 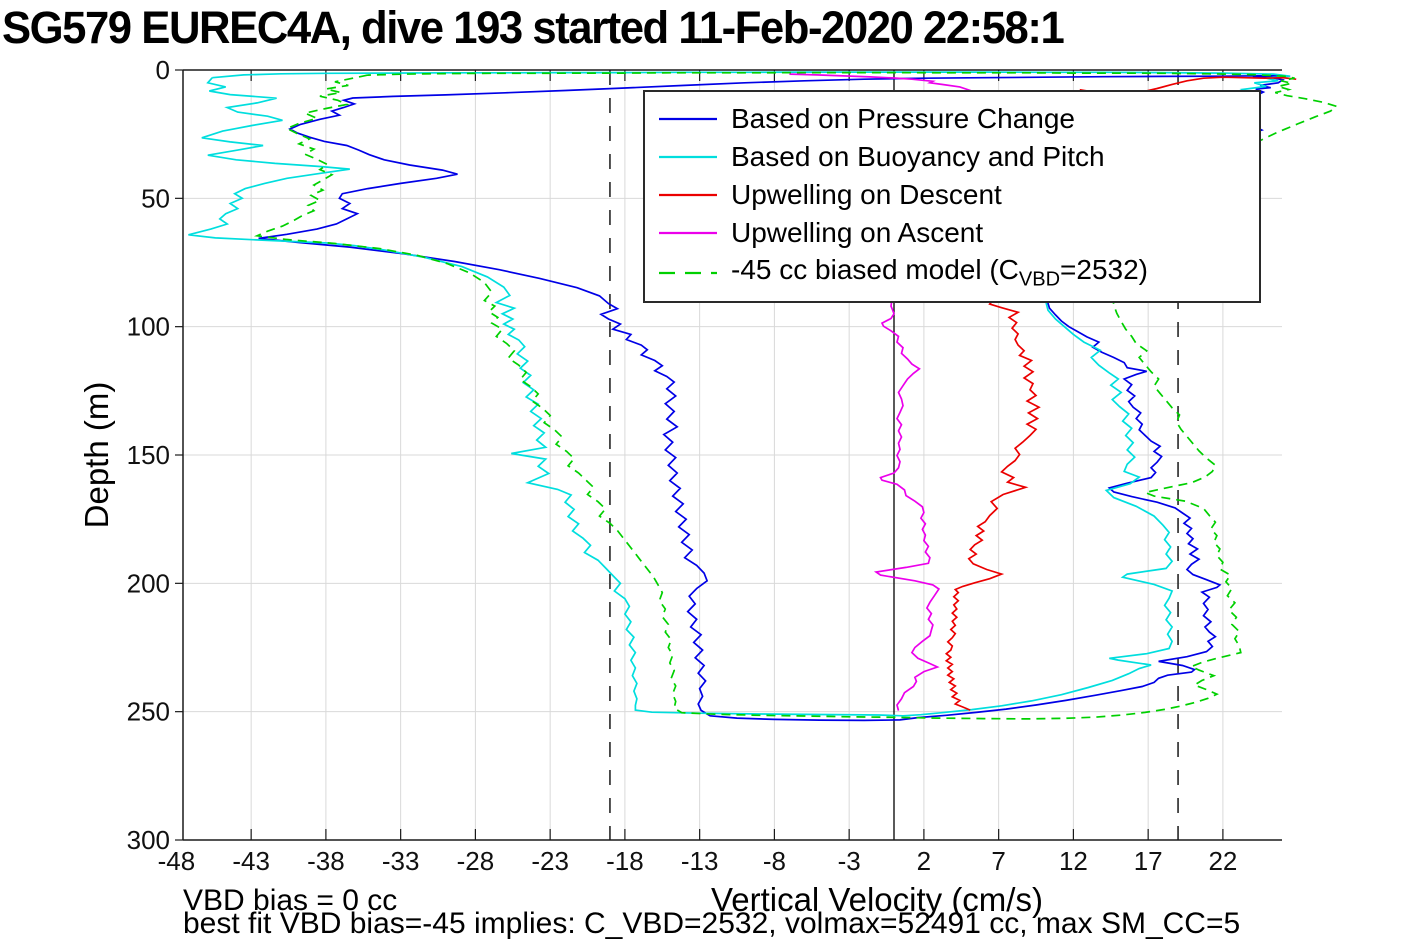 I want to click on x-tick-label: -13, so click(x=700, y=861).